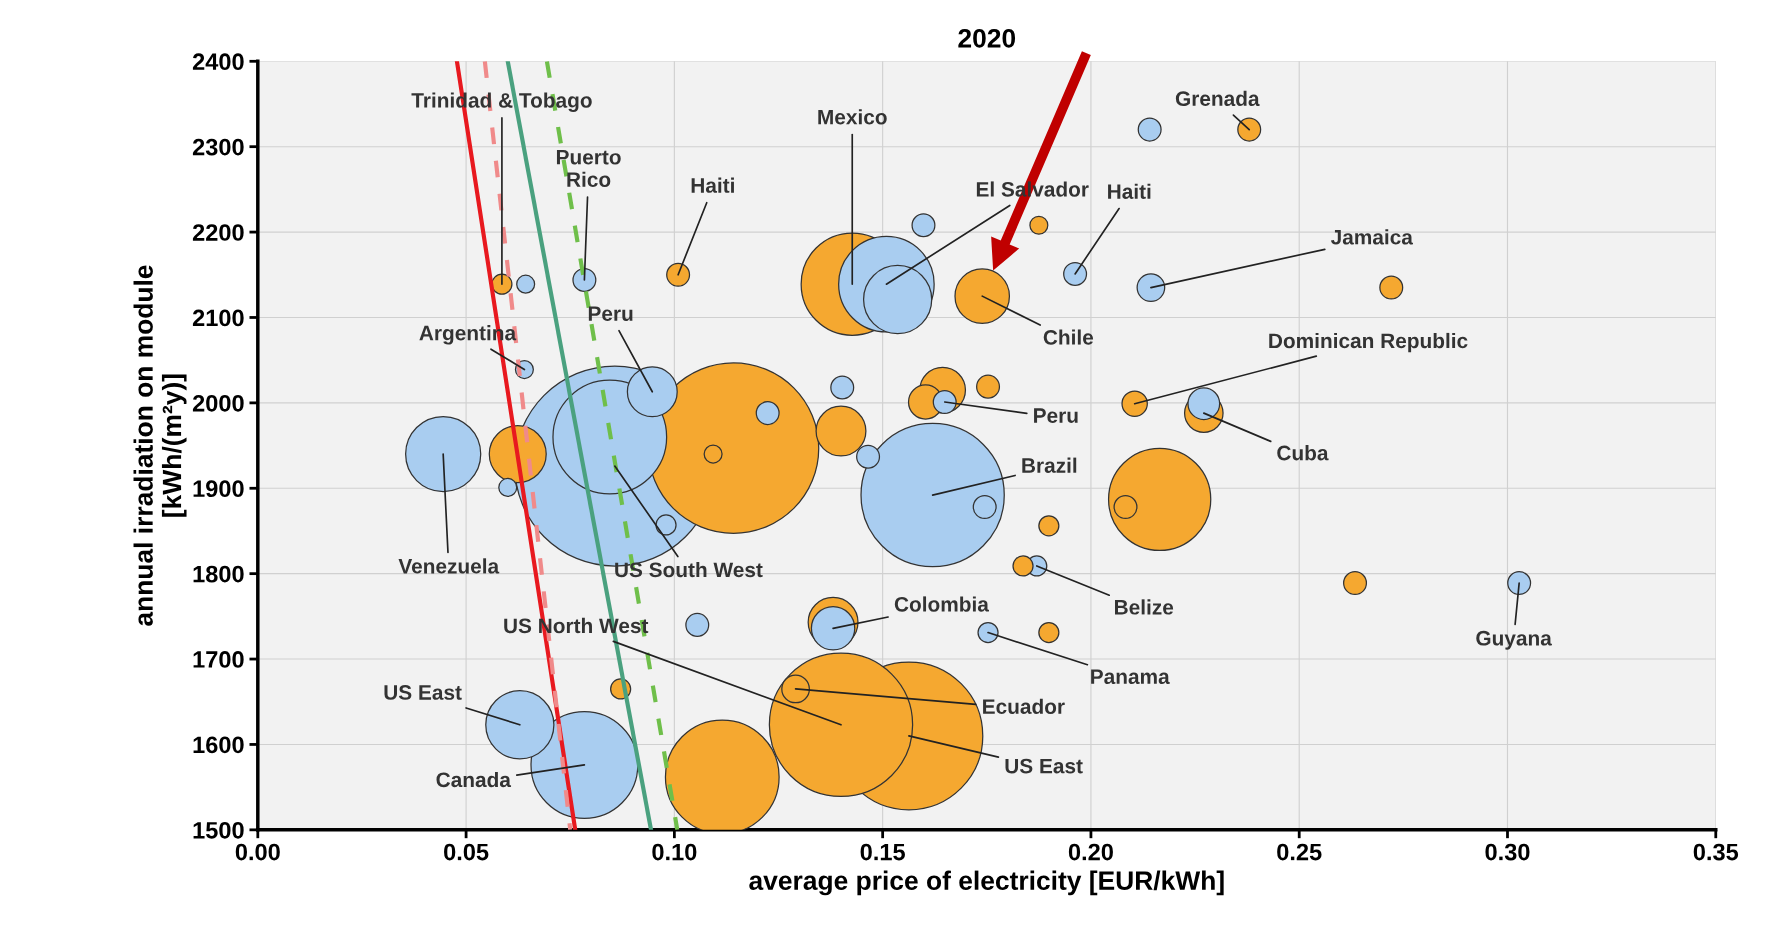  What do you see at coordinates (1716, 852) in the screenshot?
I see `x-tick-label: 0.35` at bounding box center [1716, 852].